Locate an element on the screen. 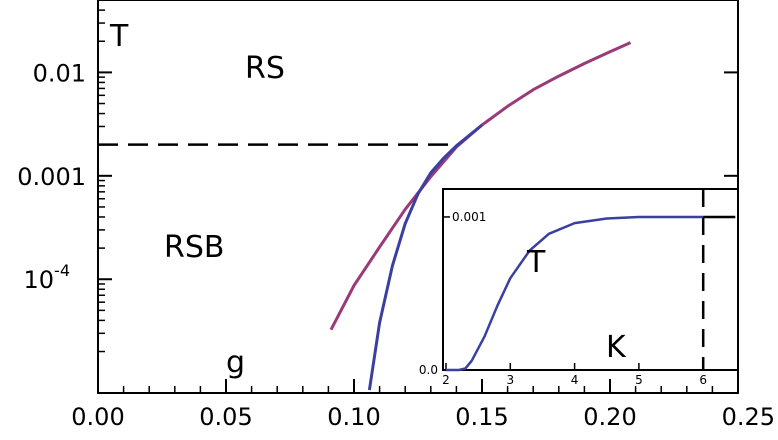 Image resolution: width=778 pixels, height=440 pixels. main-x-tick-label: 0.20 is located at coordinates (609, 417).